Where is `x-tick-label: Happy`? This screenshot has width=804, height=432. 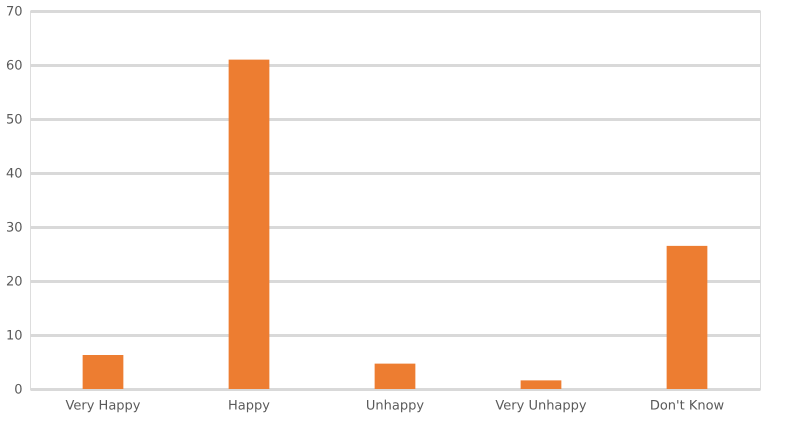
x-tick-label: Happy is located at coordinates (249, 406).